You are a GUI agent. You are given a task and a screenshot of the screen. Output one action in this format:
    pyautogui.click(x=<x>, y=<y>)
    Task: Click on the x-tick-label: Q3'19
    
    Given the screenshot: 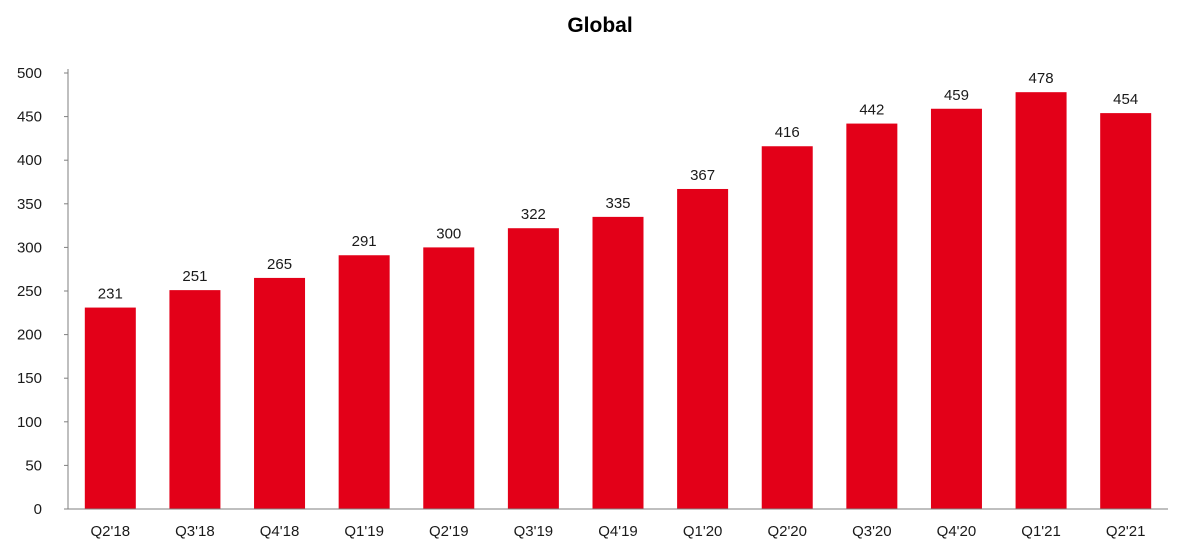 What is the action you would take?
    pyautogui.click(x=534, y=531)
    